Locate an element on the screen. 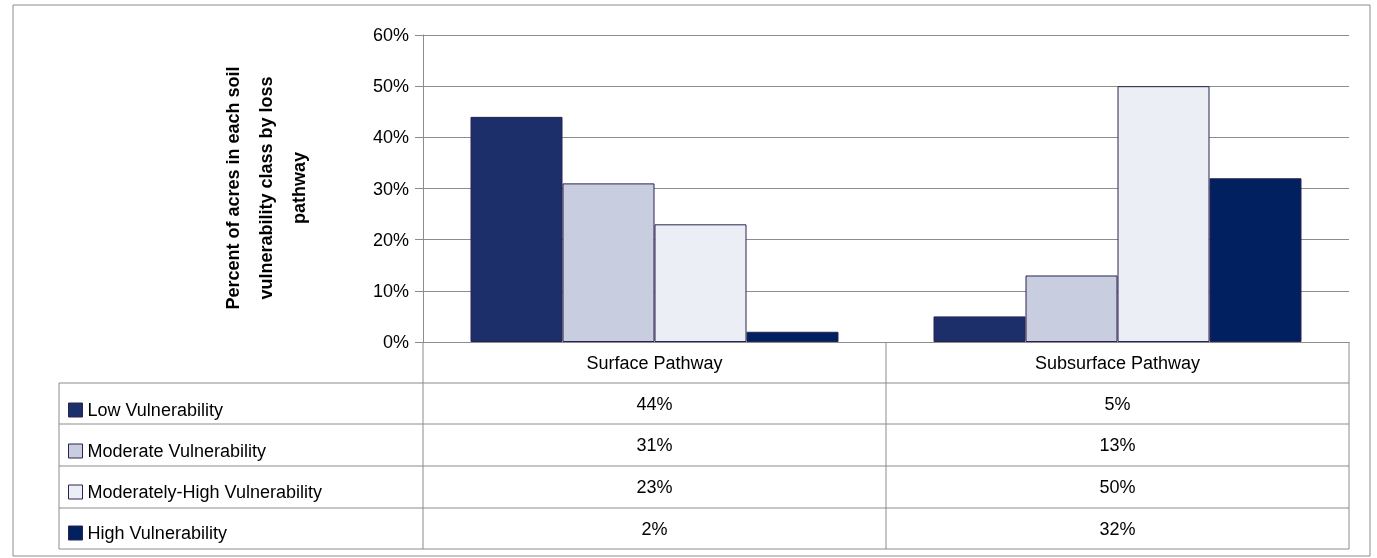 The width and height of the screenshot is (1377, 558). y-tick-label: 0% is located at coordinates (395, 342).